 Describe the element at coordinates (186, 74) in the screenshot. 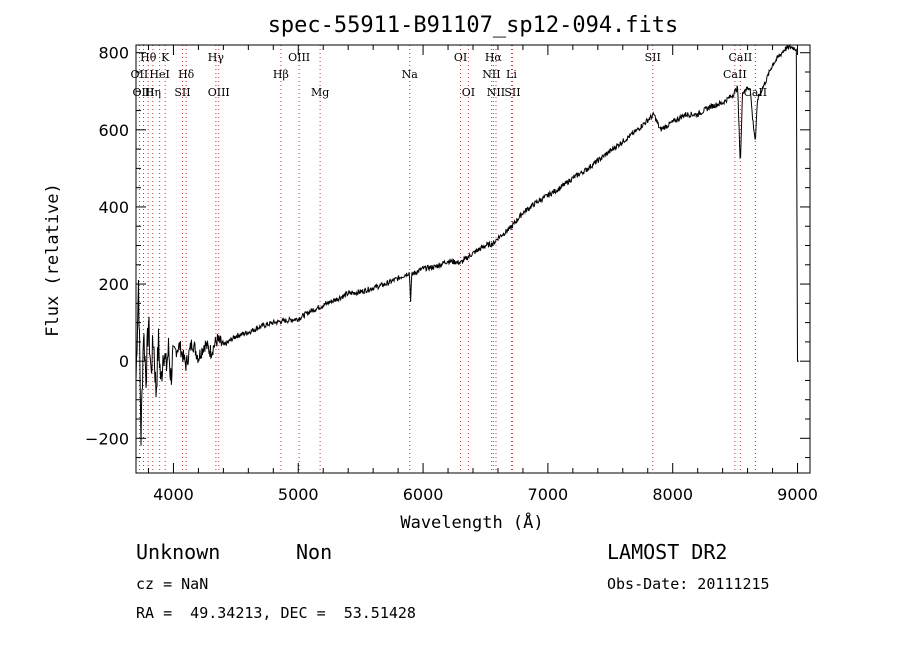

I see `line-label: Hδ` at that location.